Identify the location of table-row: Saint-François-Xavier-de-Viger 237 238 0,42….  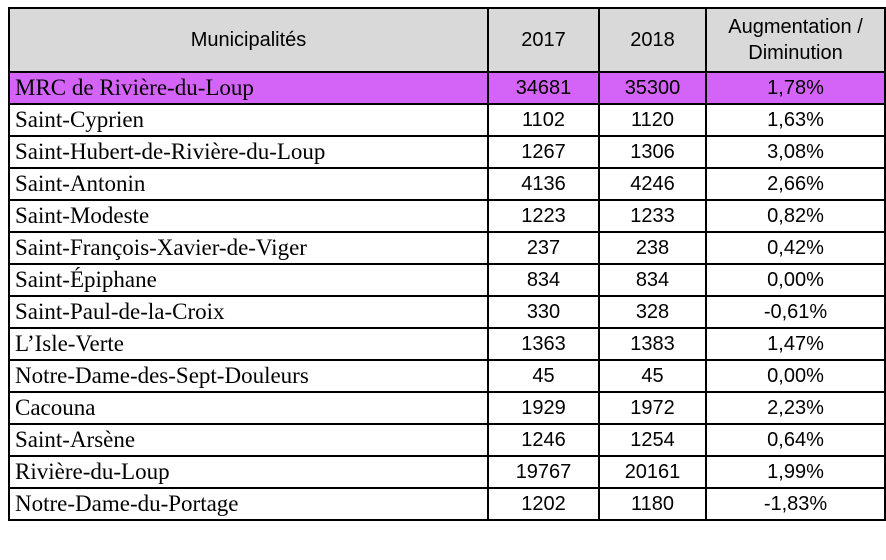
(447, 248).